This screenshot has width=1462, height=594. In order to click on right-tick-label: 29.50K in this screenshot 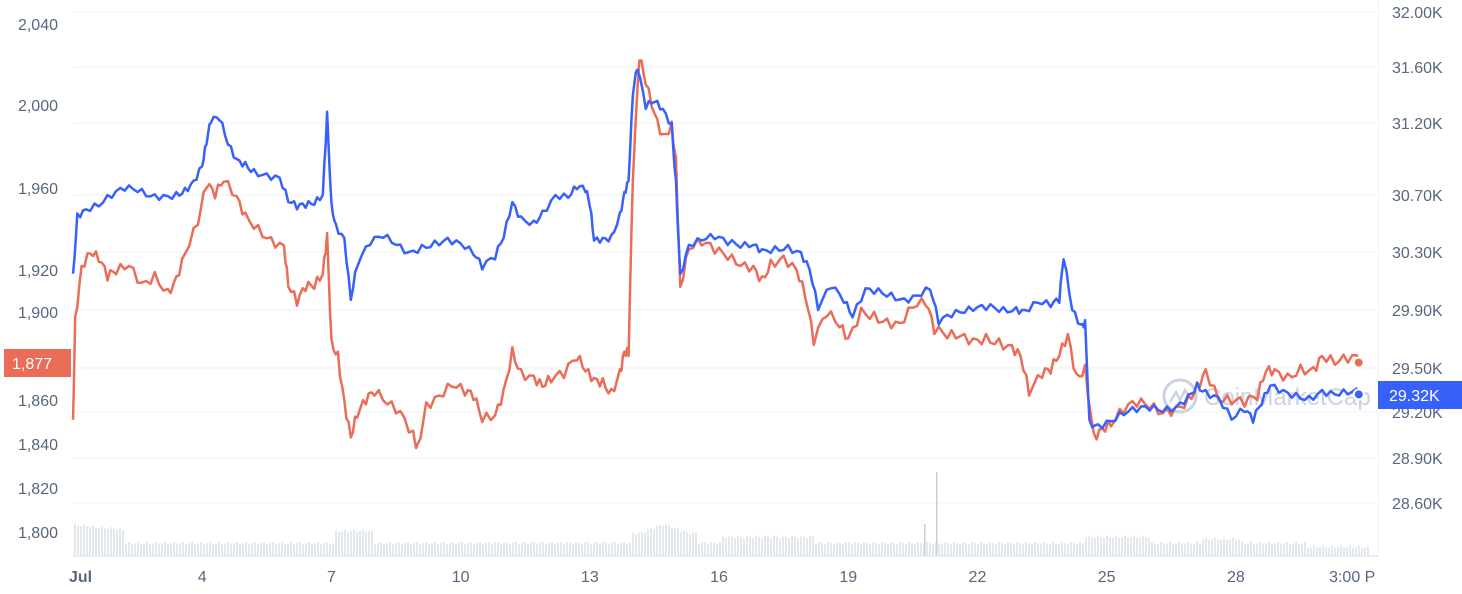, I will do `click(1417, 369)`.